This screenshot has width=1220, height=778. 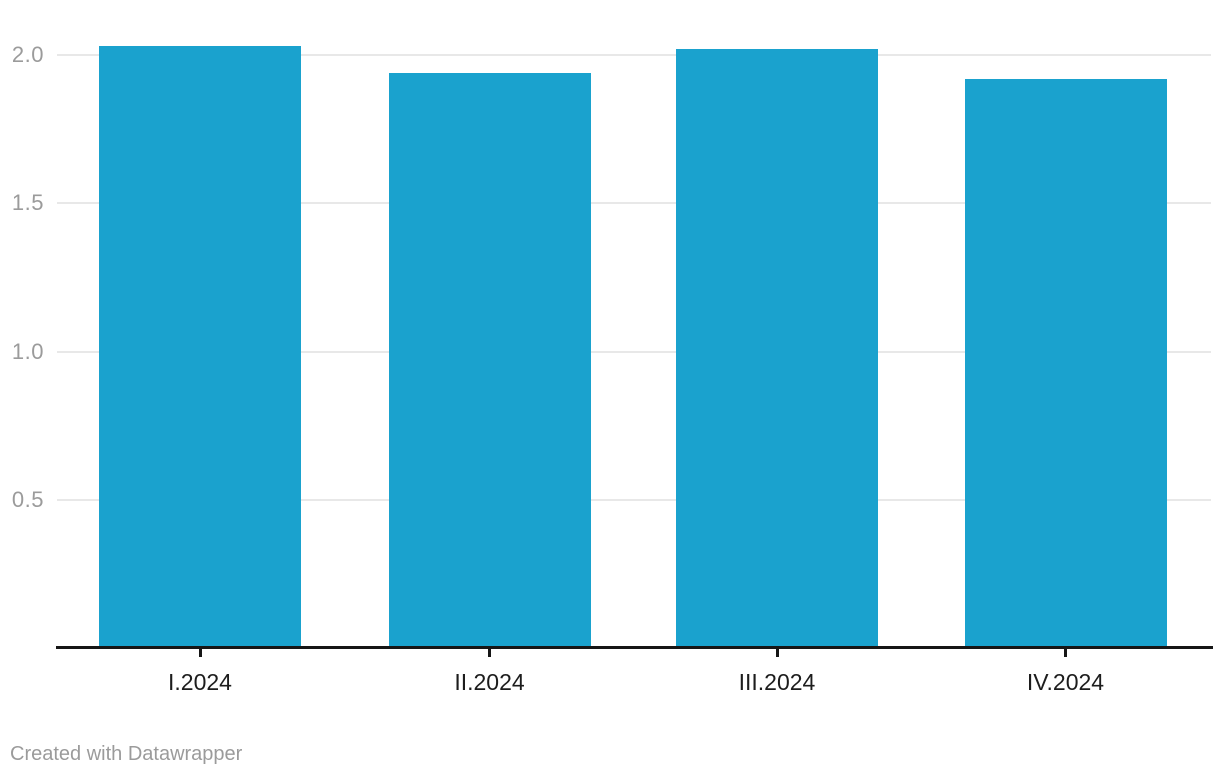 I want to click on x-axis-line, so click(x=634, y=647).